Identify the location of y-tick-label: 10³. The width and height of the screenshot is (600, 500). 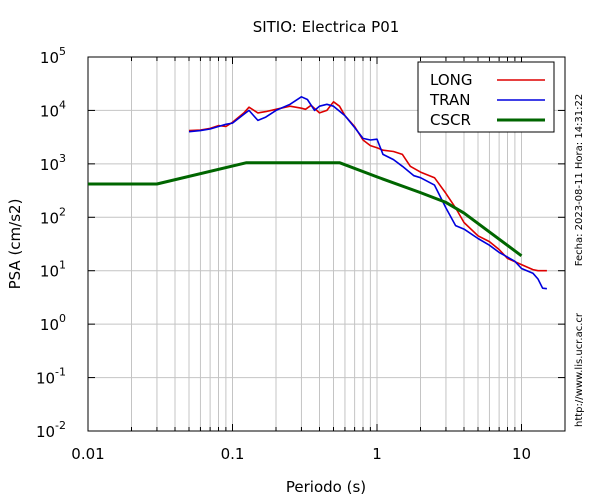
(53, 163).